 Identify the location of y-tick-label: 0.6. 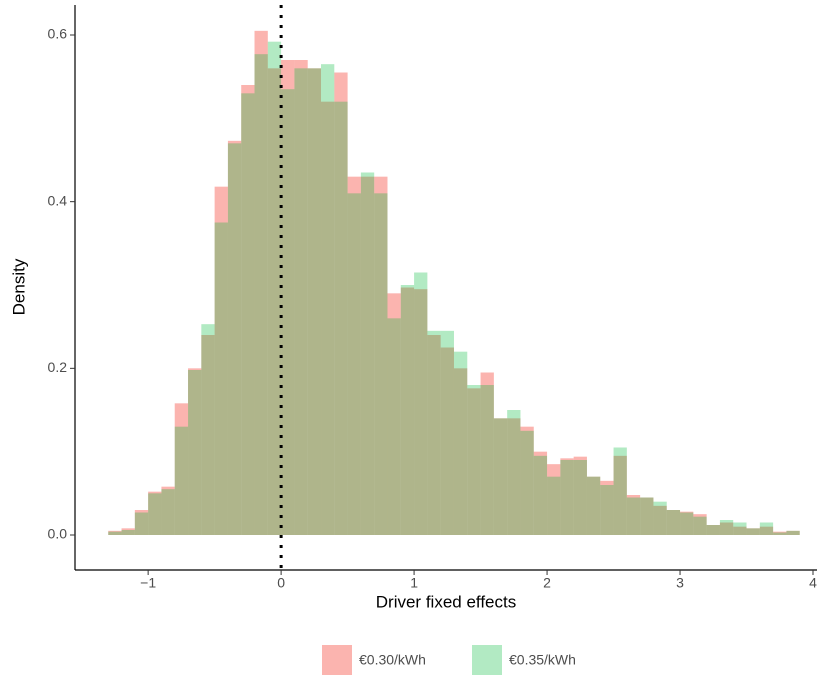
(58, 34).